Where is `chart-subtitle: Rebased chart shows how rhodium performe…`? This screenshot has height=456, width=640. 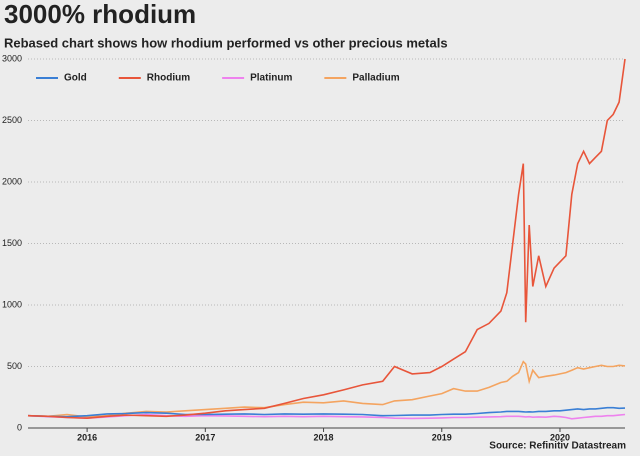 chart-subtitle: Rebased chart shows how rhodium performe… is located at coordinates (226, 42).